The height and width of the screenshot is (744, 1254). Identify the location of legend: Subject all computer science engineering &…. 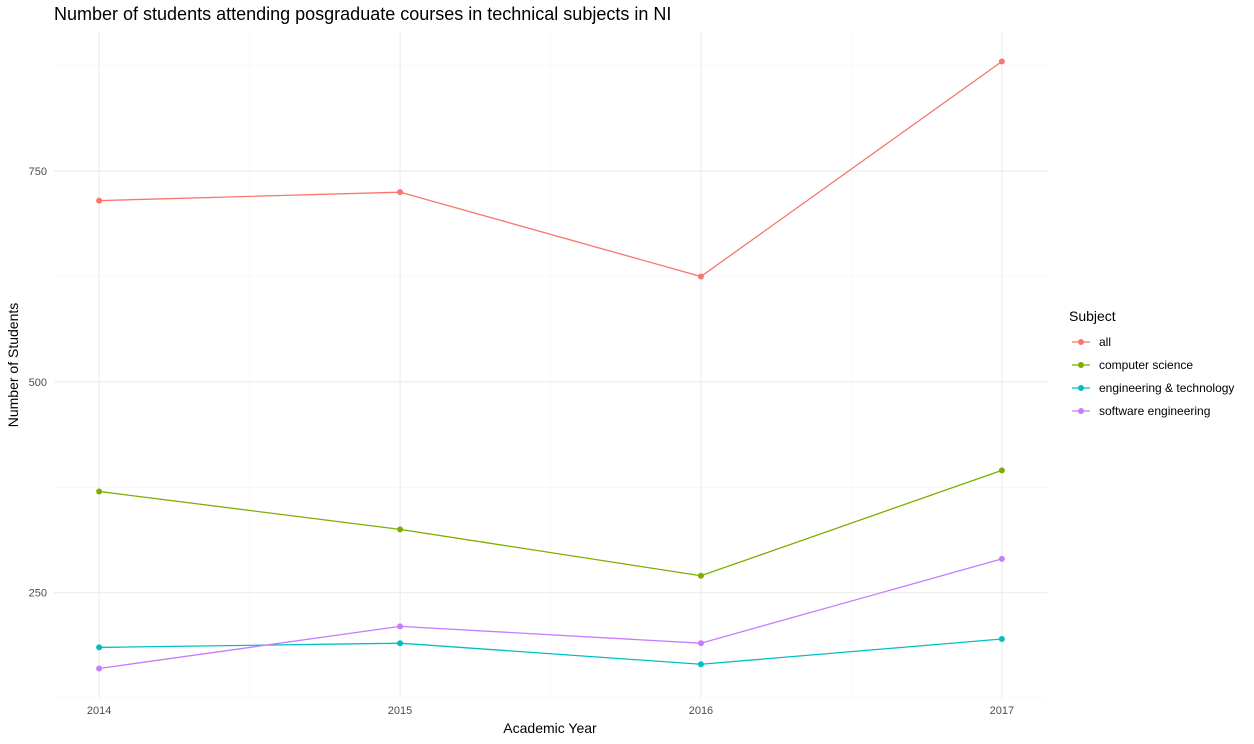
(1151, 363).